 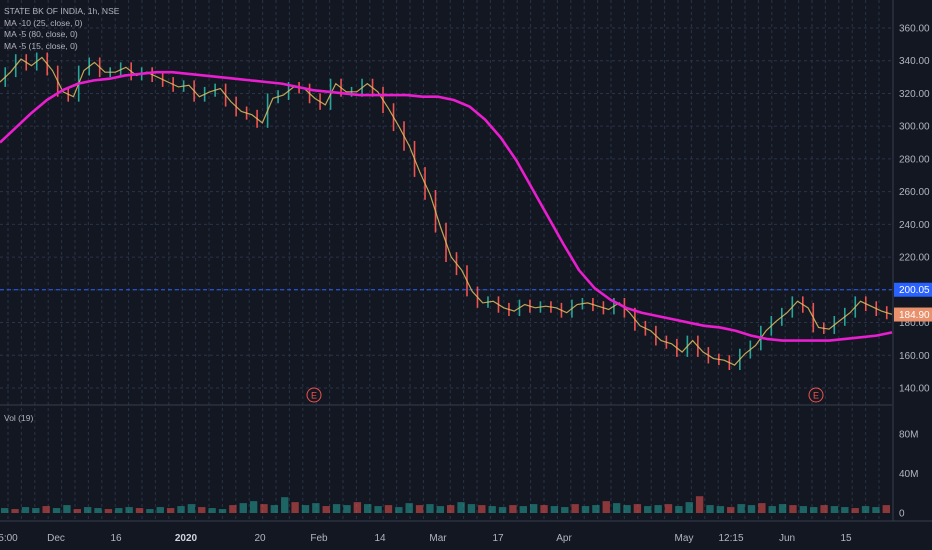 What do you see at coordinates (41, 45) in the screenshot?
I see `legend-ma-15: MA -5 (15, close, 0)` at bounding box center [41, 45].